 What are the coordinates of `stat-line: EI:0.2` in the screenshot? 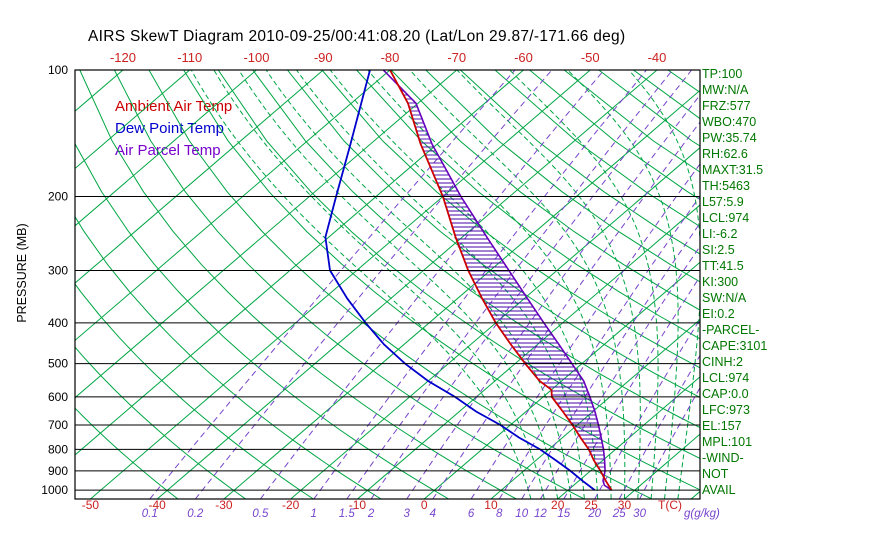 It's located at (718, 314).